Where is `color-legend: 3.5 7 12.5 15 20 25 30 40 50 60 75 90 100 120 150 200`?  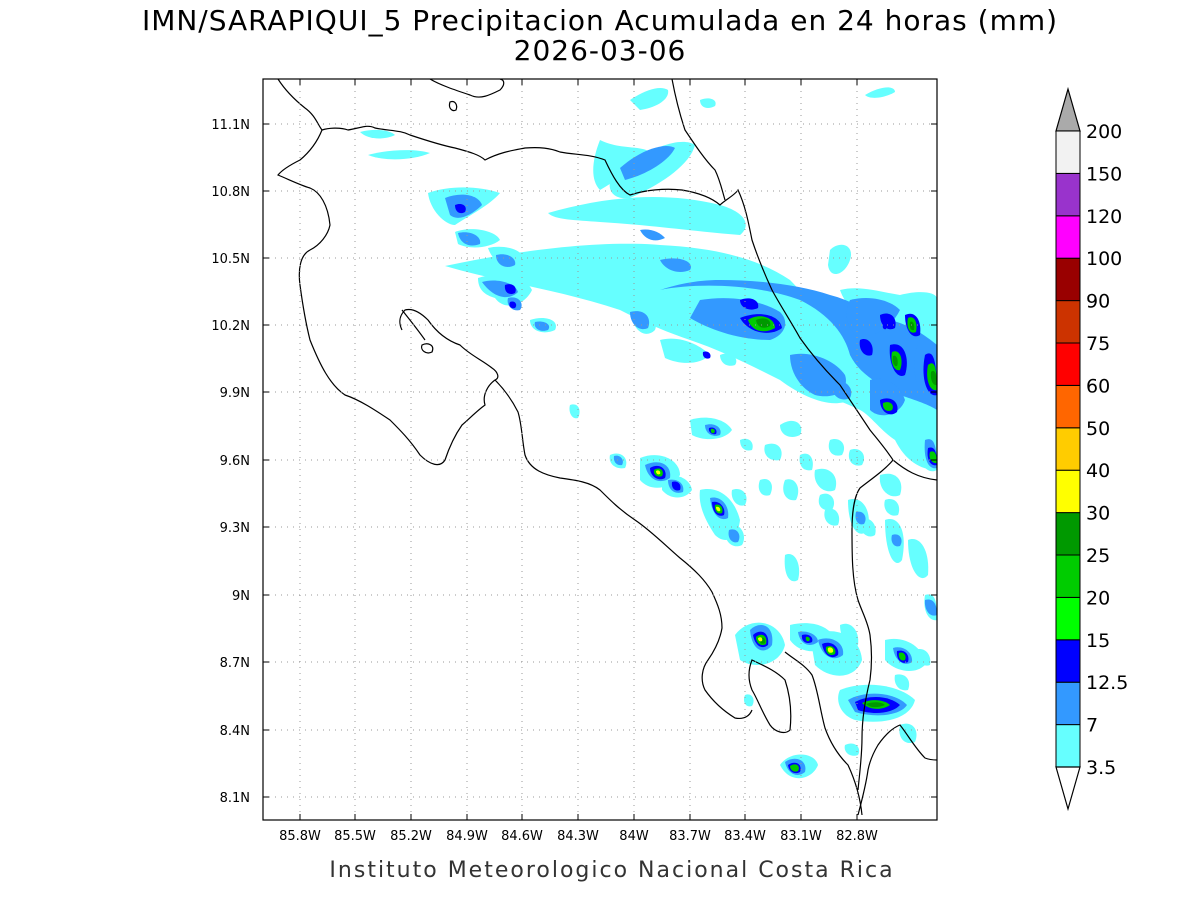
color-legend: 3.5 7 12.5 15 20 25 30 40 50 60 75 90 100 120 150 200 is located at coordinates (1091, 449).